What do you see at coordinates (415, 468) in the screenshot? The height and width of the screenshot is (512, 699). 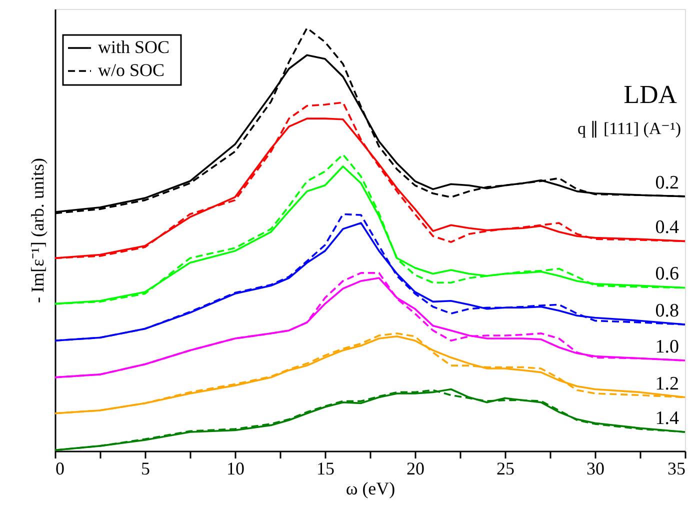 I see `x-tick-label: 20` at bounding box center [415, 468].